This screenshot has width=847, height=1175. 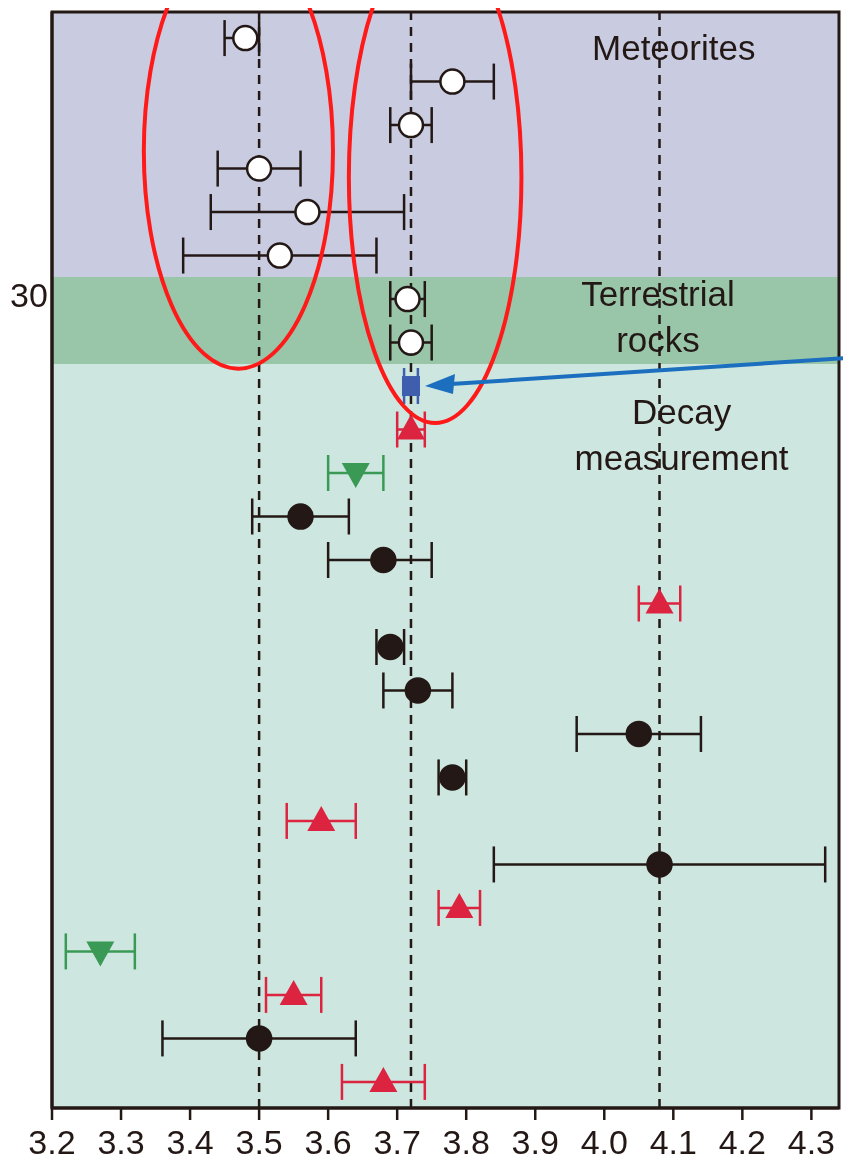 I want to click on annotation: Decay measurement, so click(x=681, y=434).